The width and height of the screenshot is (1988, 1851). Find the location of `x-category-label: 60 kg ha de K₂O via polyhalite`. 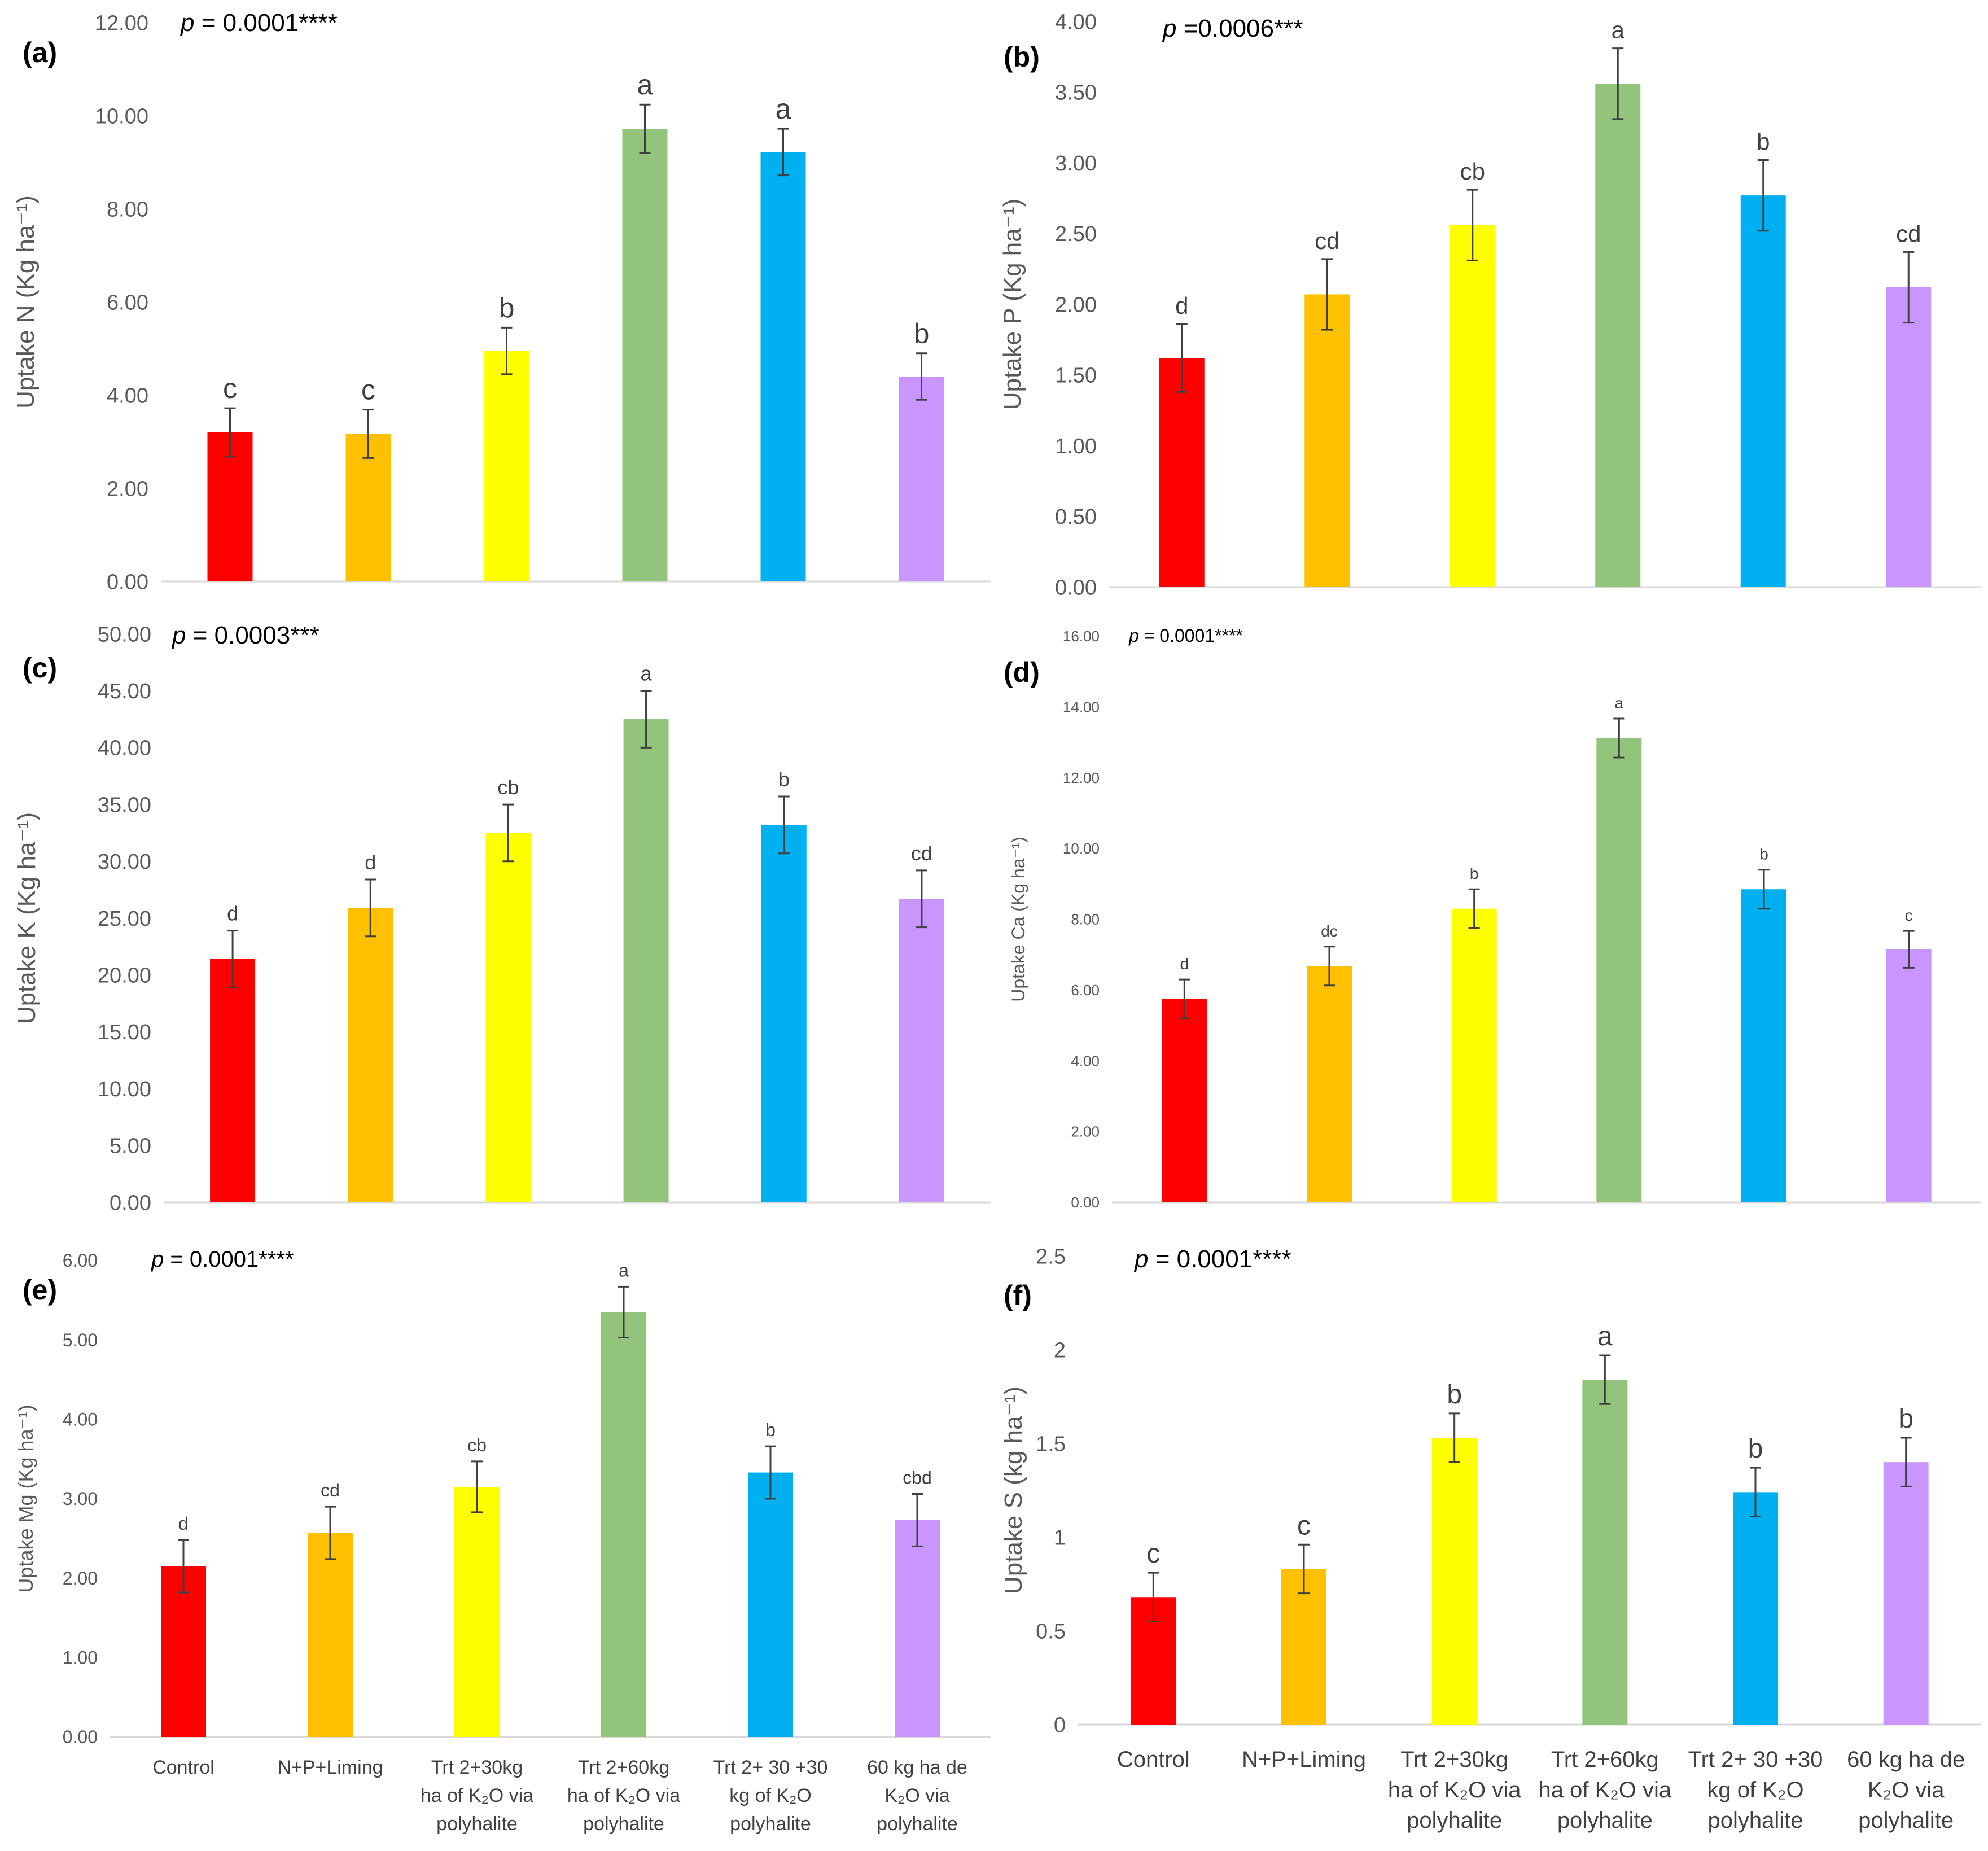

x-category-label: 60 kg ha de K₂O via polyhalite is located at coordinates (917, 1796).